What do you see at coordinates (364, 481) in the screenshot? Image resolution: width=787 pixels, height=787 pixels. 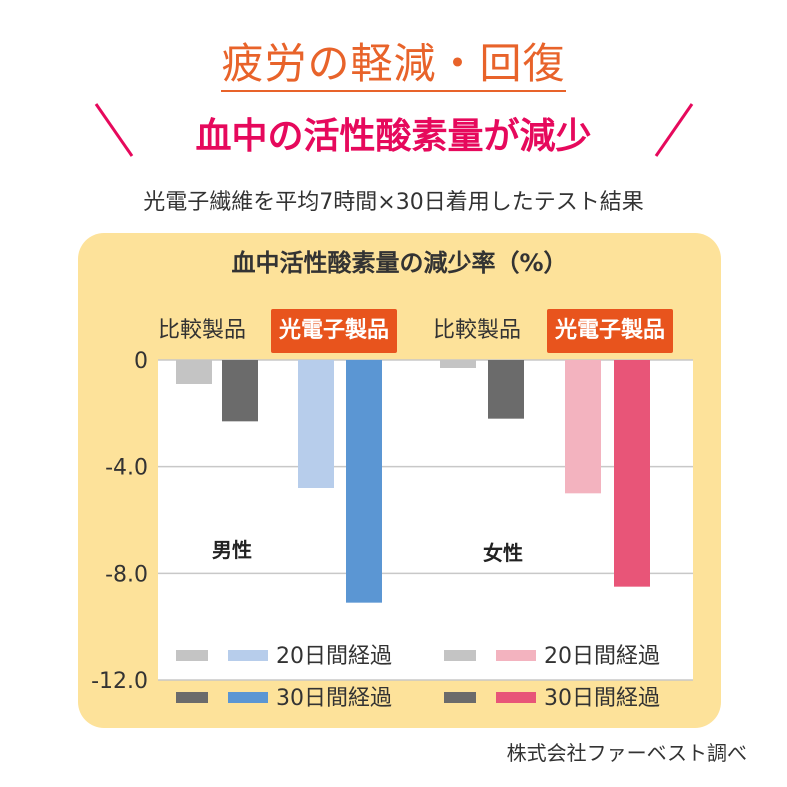 I see `bar-men-brand-30d` at bounding box center [364, 481].